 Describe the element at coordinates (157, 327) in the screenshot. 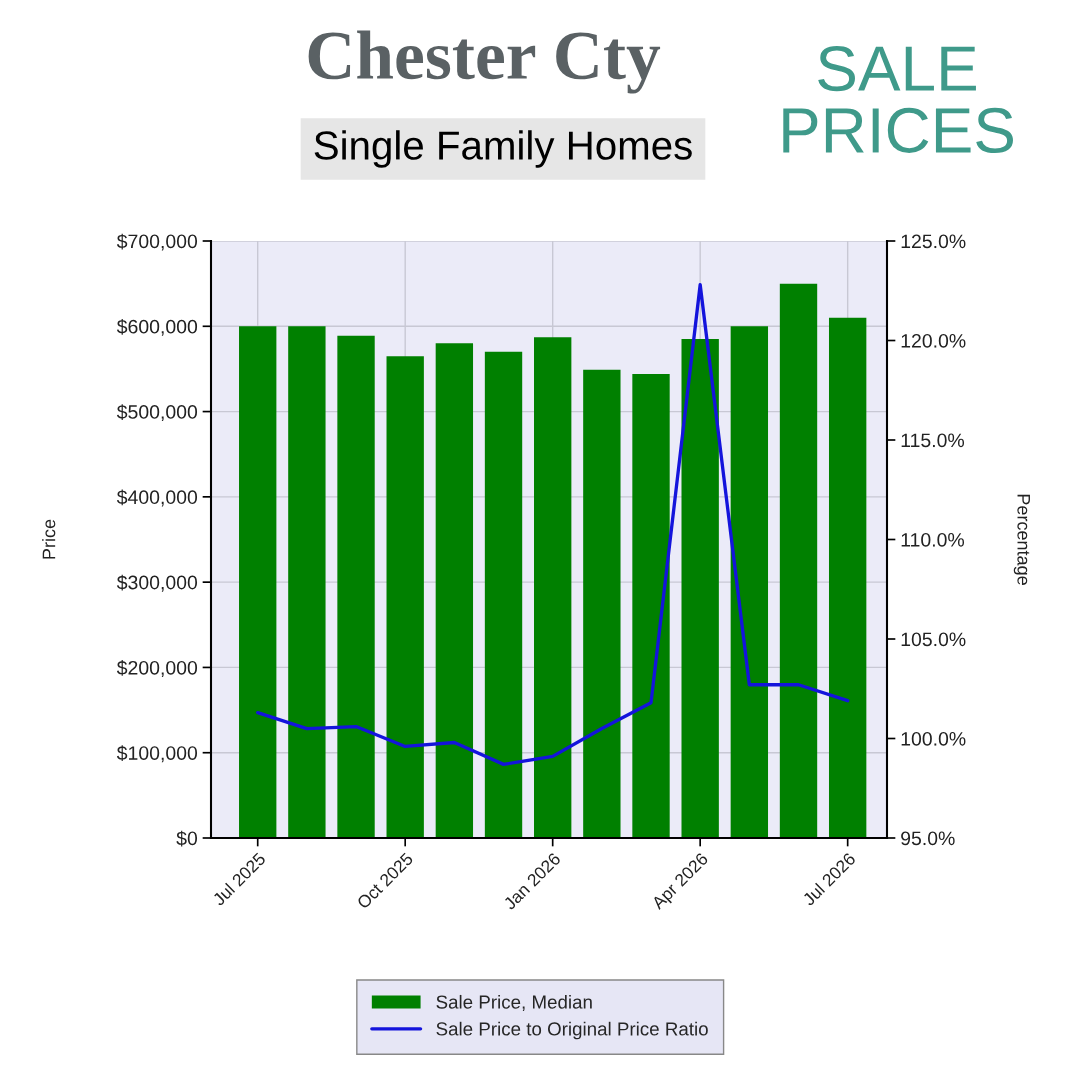

I see `y-tick-label: $600,000` at that location.